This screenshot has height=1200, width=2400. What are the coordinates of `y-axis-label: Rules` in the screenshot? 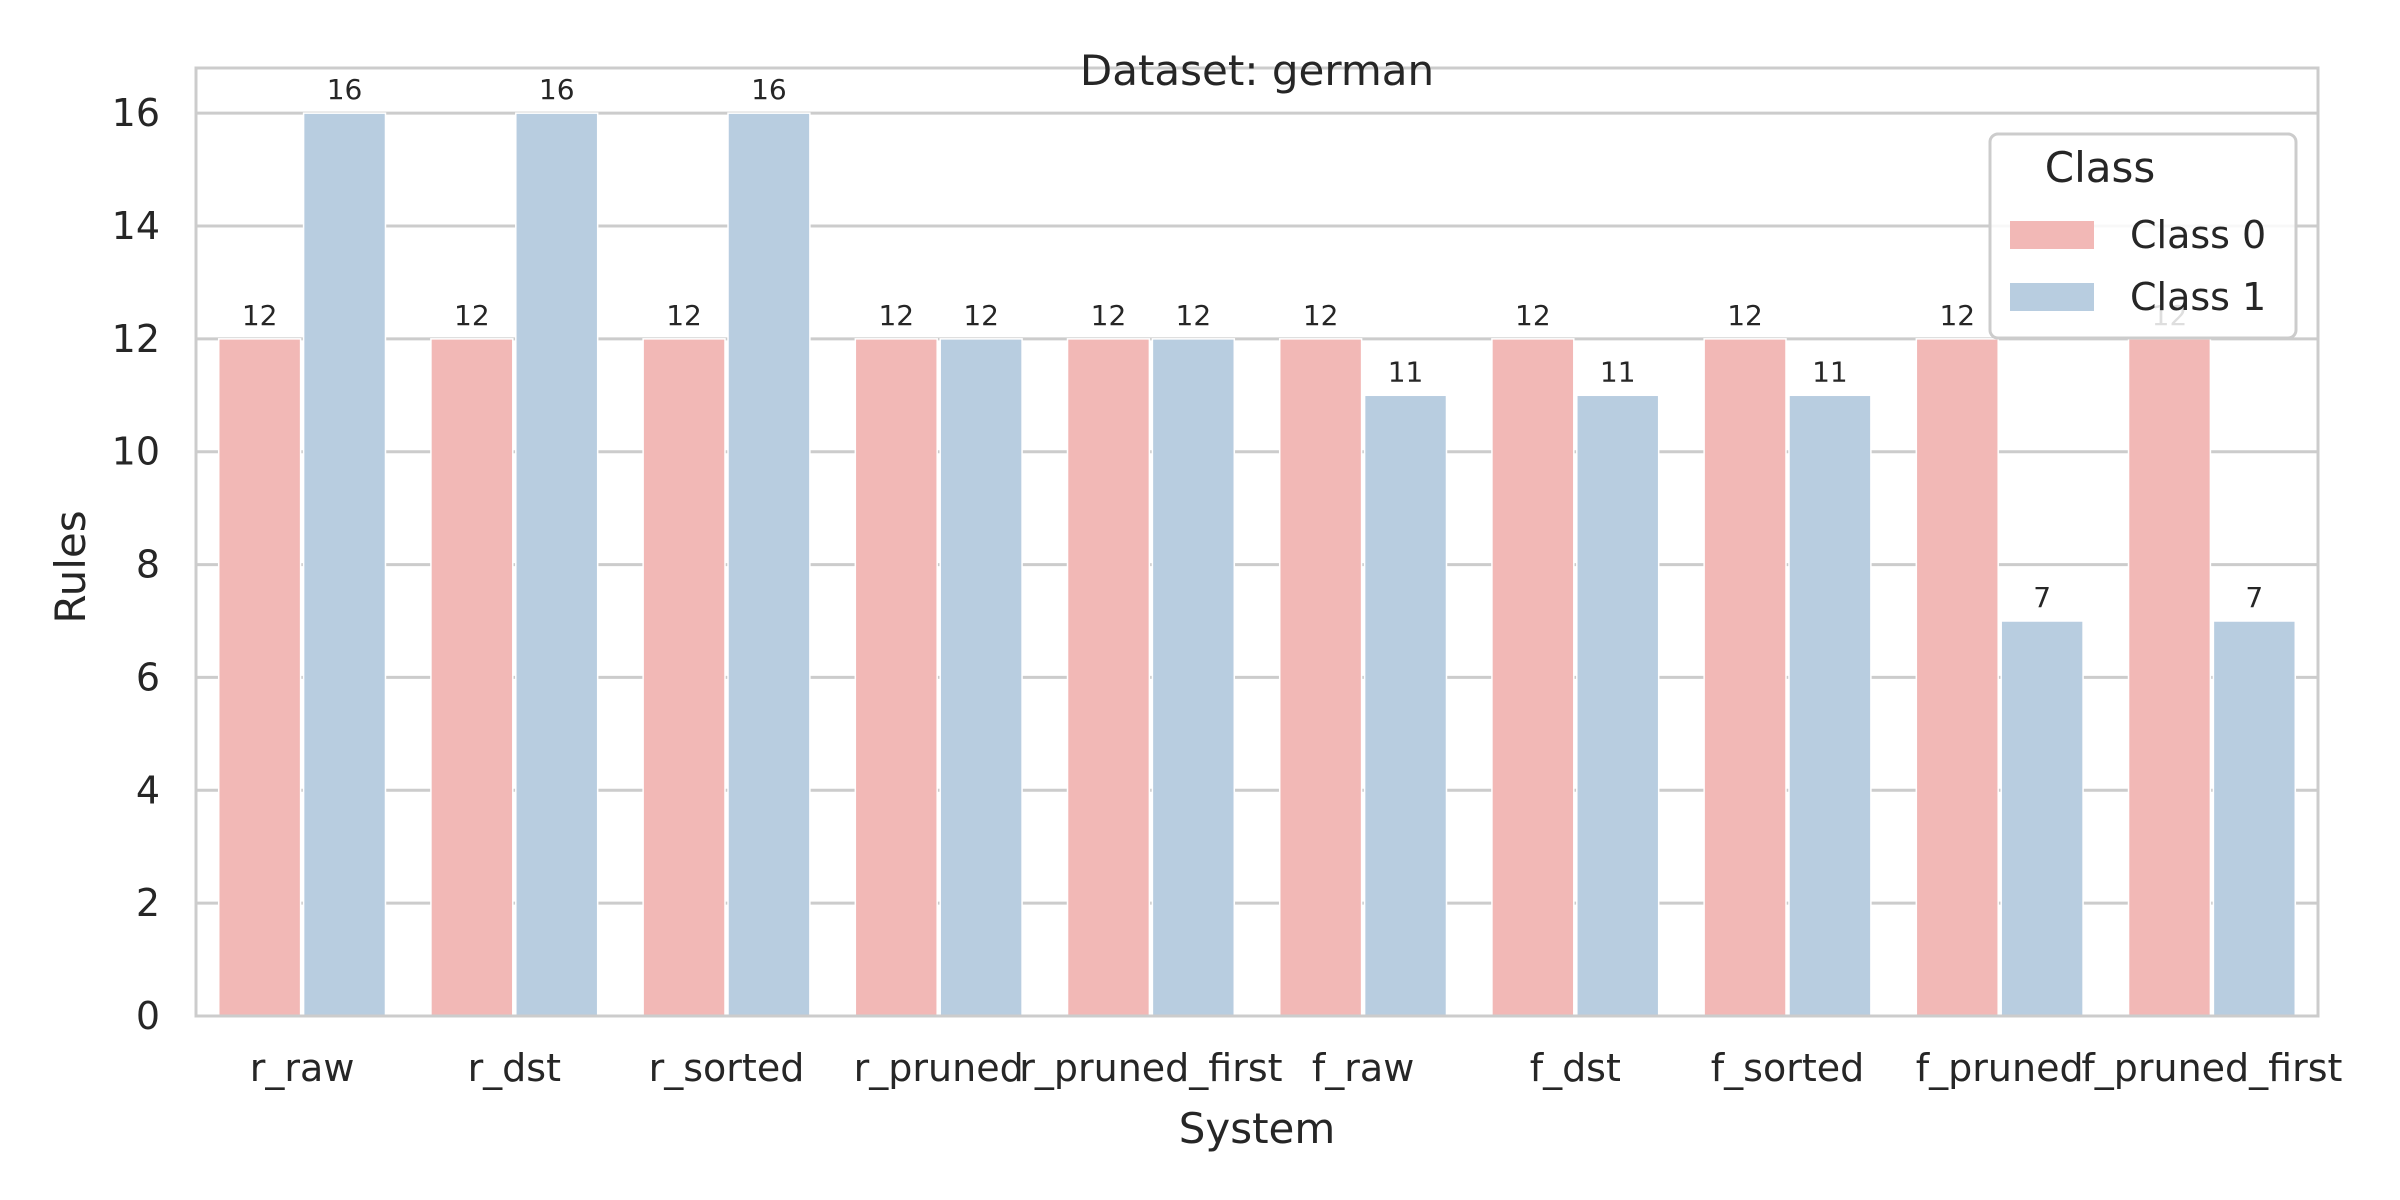 It's located at (70, 566).